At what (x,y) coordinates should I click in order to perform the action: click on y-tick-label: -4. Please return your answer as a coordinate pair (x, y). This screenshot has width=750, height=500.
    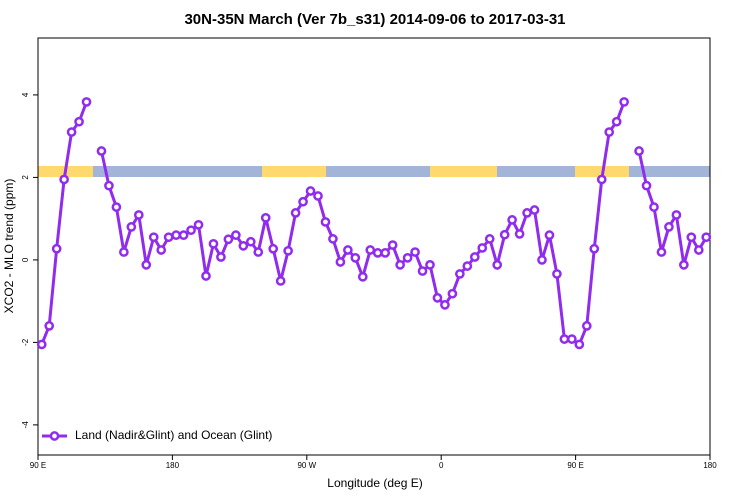
    Looking at the image, I should click on (25, 425).